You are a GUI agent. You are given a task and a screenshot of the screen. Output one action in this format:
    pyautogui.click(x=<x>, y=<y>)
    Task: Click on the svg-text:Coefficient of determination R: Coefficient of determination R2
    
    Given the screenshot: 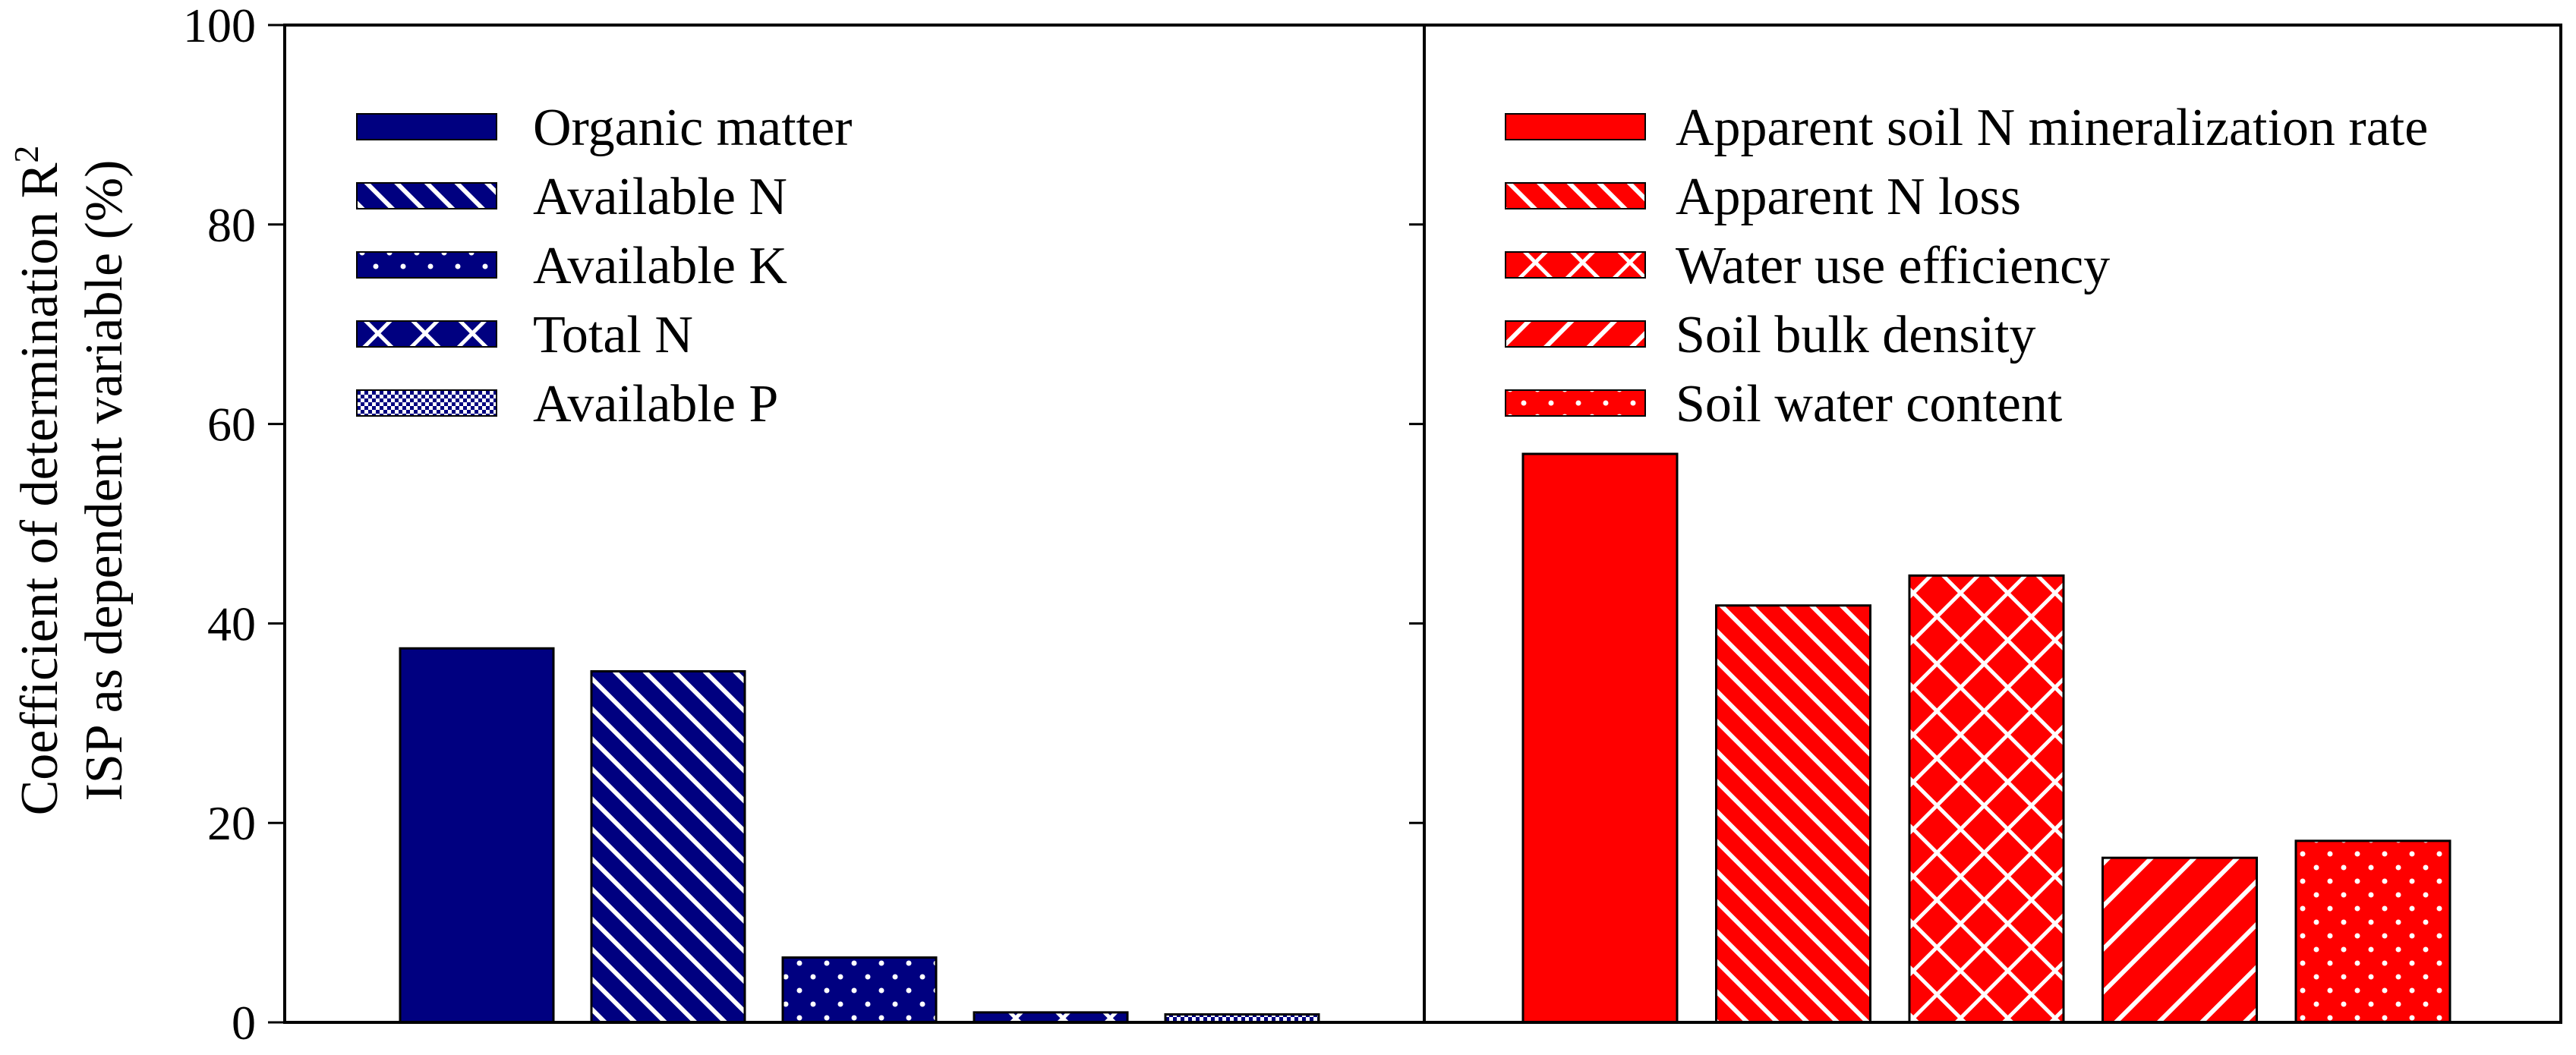 What is the action you would take?
    pyautogui.click(x=38, y=481)
    